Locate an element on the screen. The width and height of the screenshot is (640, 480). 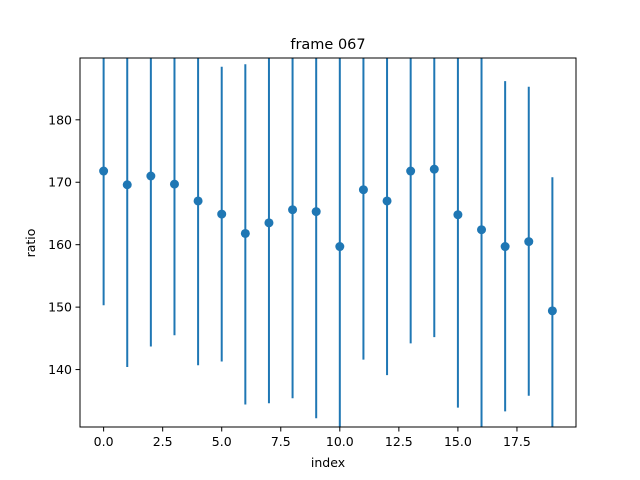
chart-title: frame 067 is located at coordinates (327, 45).